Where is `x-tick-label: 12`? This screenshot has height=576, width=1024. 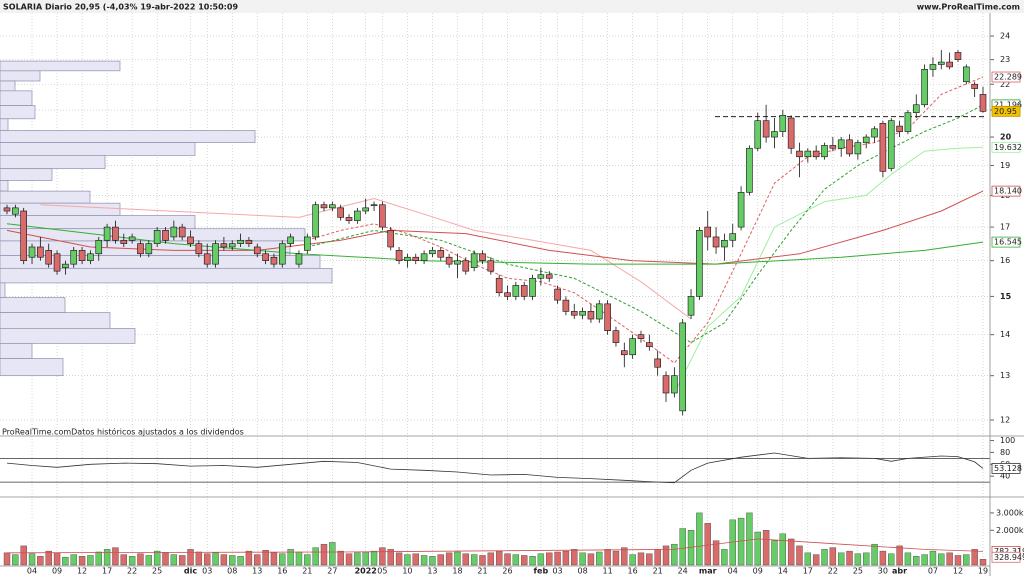
x-tick-label: 12 is located at coordinates (958, 571).